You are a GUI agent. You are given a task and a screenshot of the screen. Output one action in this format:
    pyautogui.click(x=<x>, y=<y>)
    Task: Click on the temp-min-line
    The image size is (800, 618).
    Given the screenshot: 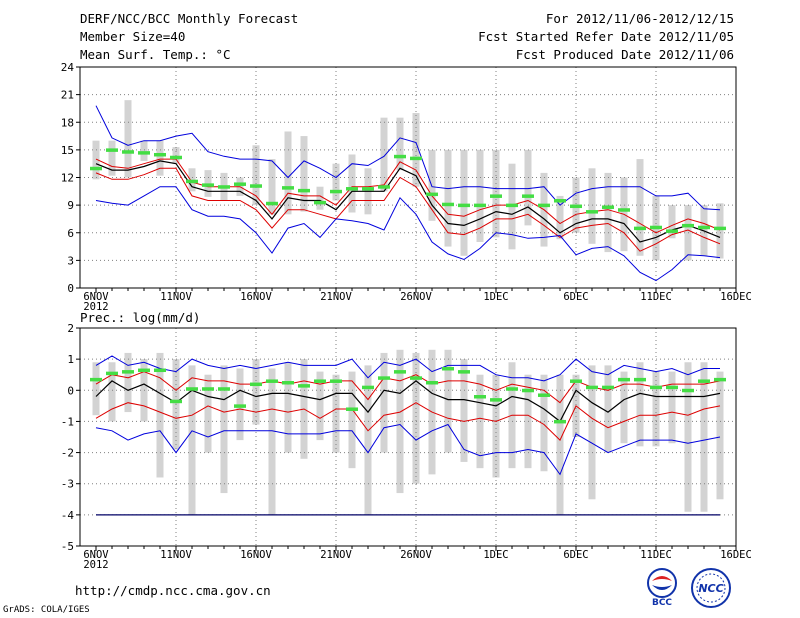 What is the action you would take?
    pyautogui.click(x=408, y=234)
    